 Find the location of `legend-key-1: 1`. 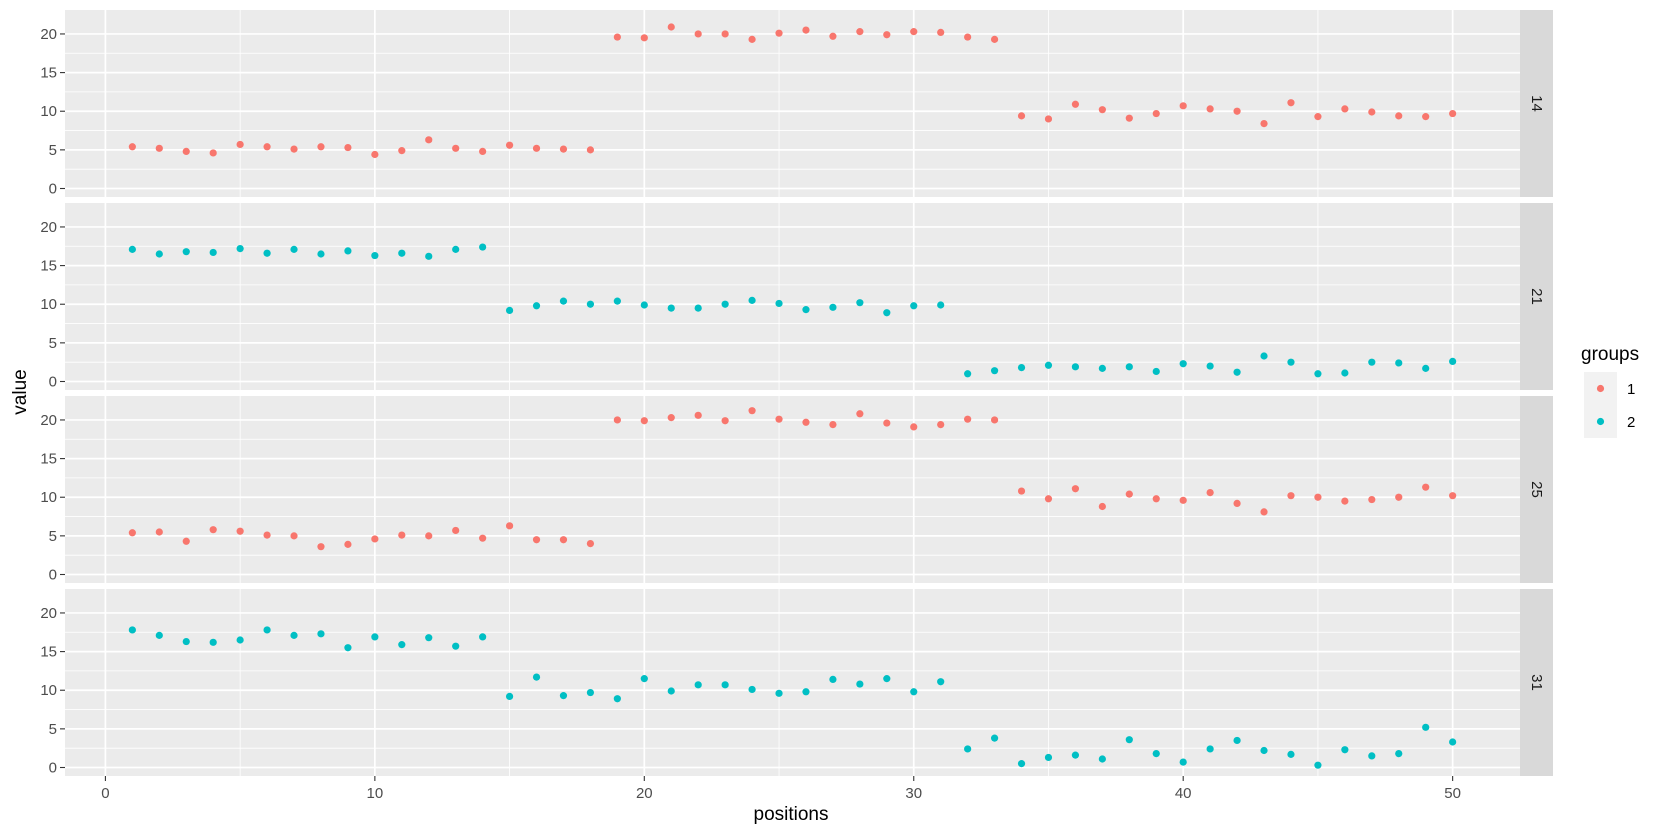

legend-key-1: 1 is located at coordinates (1609, 388).